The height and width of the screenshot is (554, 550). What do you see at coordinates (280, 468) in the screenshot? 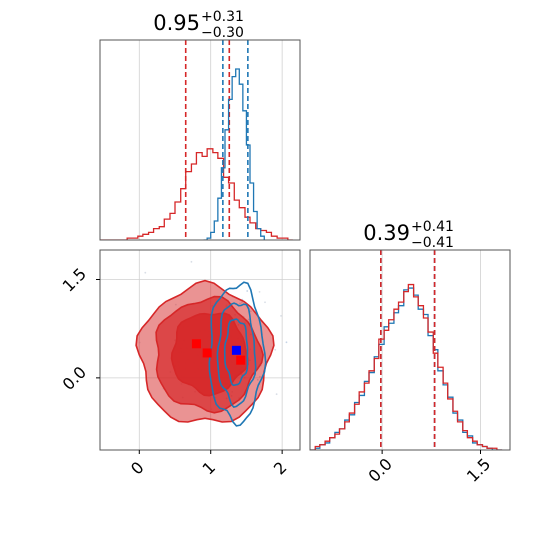
I see `param1-xtick-label-2: 2` at bounding box center [280, 468].